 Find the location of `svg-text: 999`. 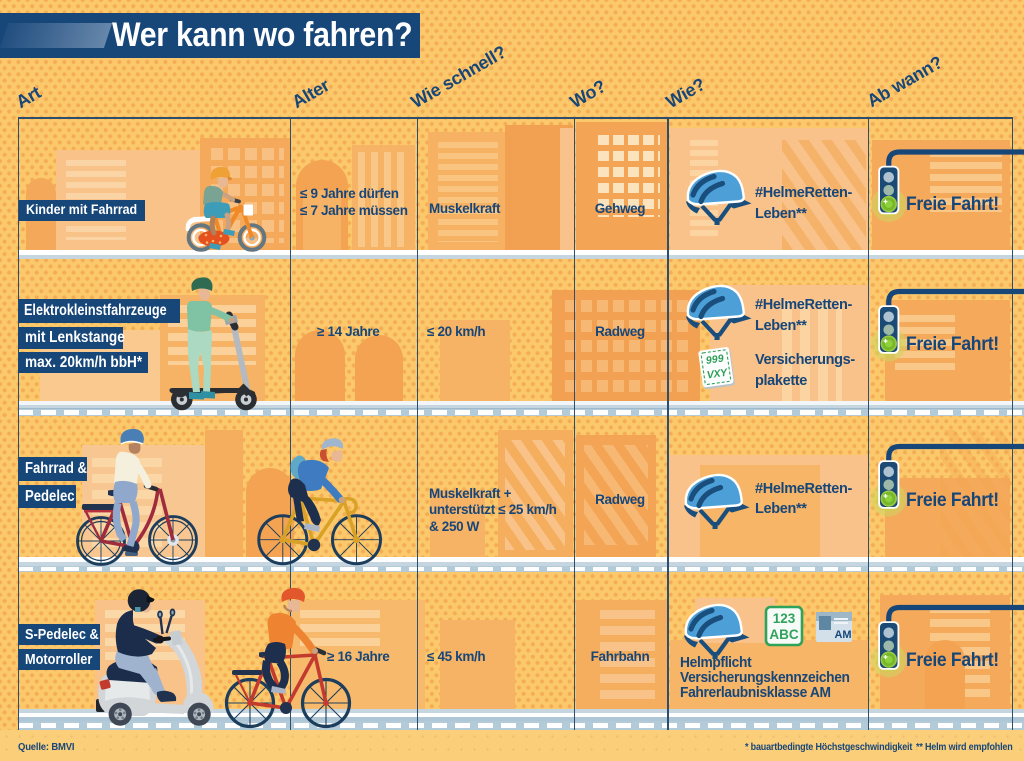

svg-text: 999 is located at coordinates (715, 360).